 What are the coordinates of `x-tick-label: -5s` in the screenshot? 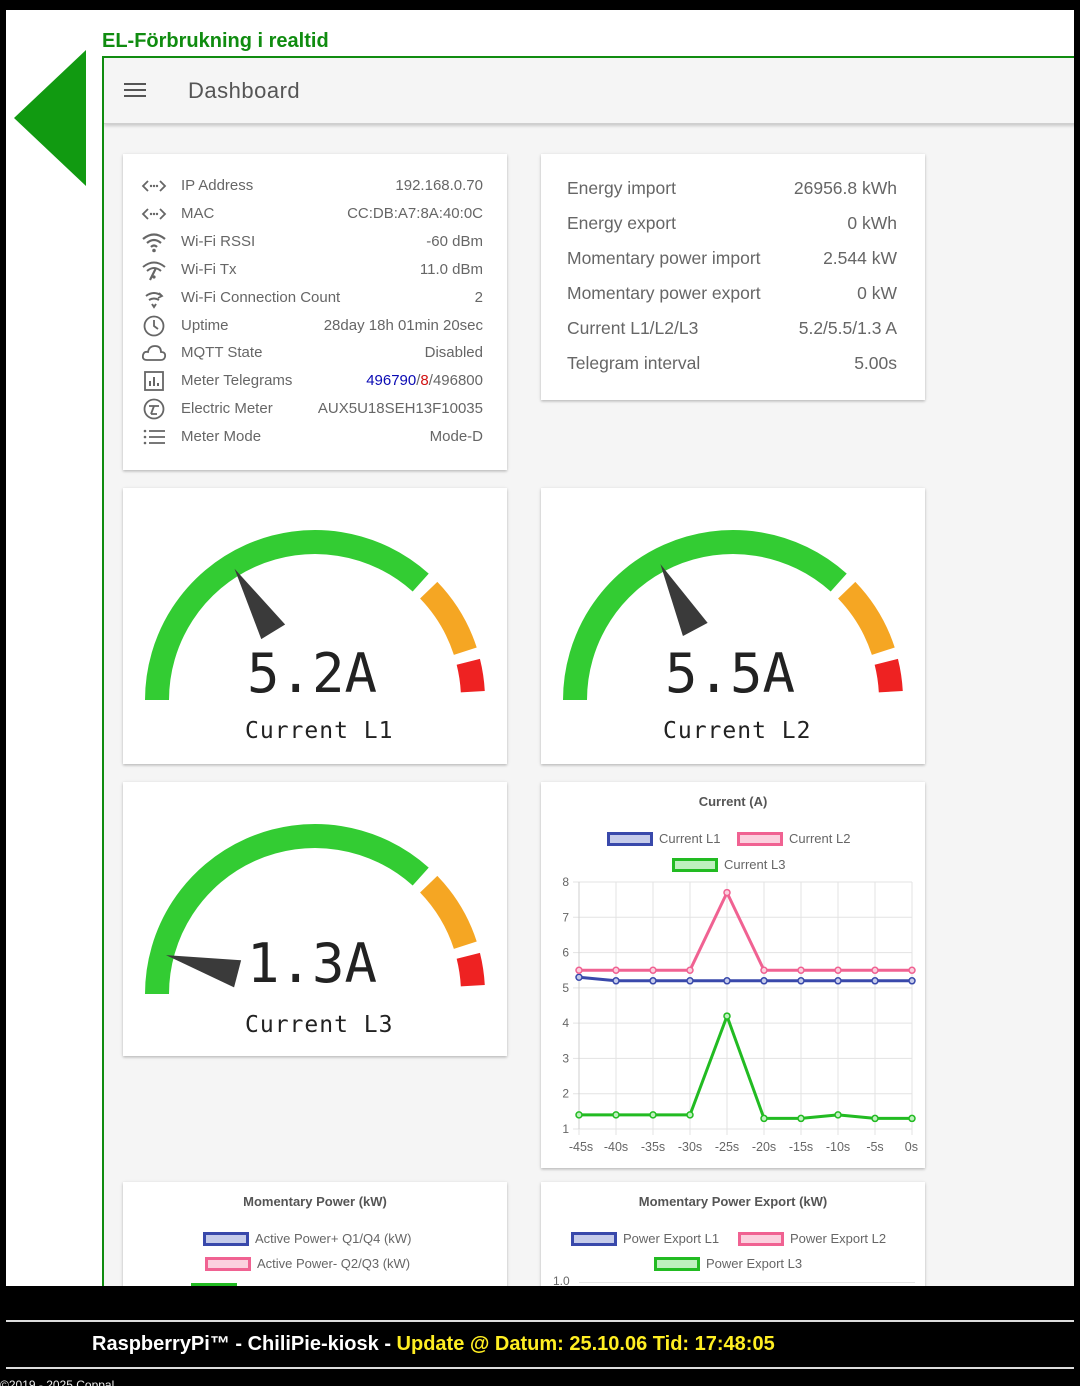 It's located at (874, 1147).